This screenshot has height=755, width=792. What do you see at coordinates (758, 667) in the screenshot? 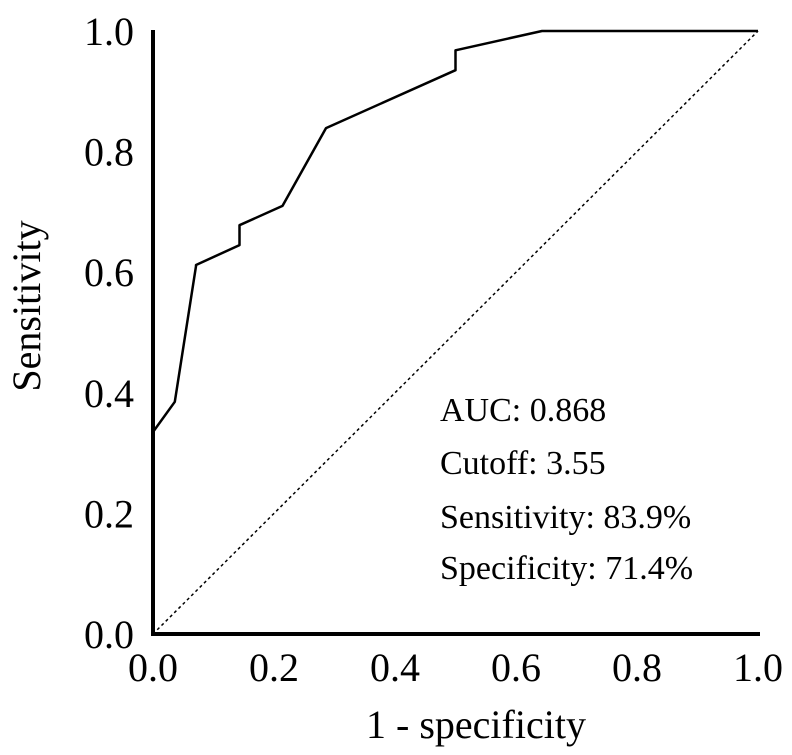
I see `x-tick-label: 1.0` at bounding box center [758, 667].